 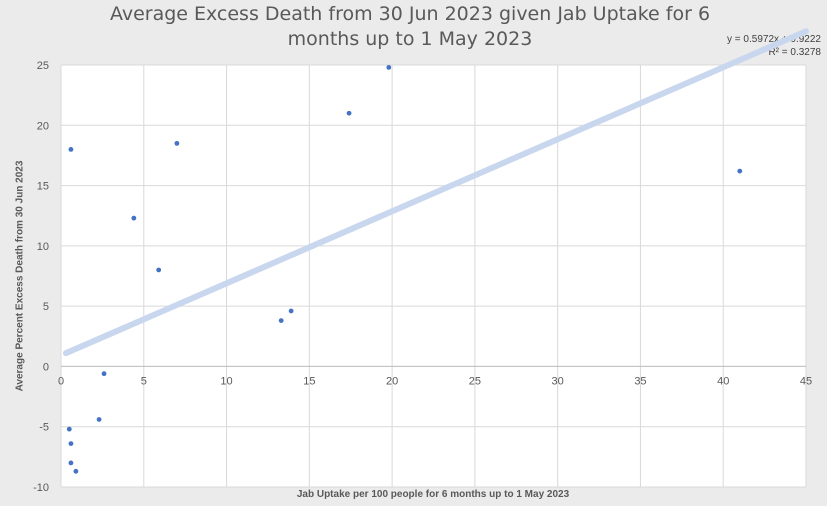 I want to click on x-tick-label: 15, so click(x=309, y=381).